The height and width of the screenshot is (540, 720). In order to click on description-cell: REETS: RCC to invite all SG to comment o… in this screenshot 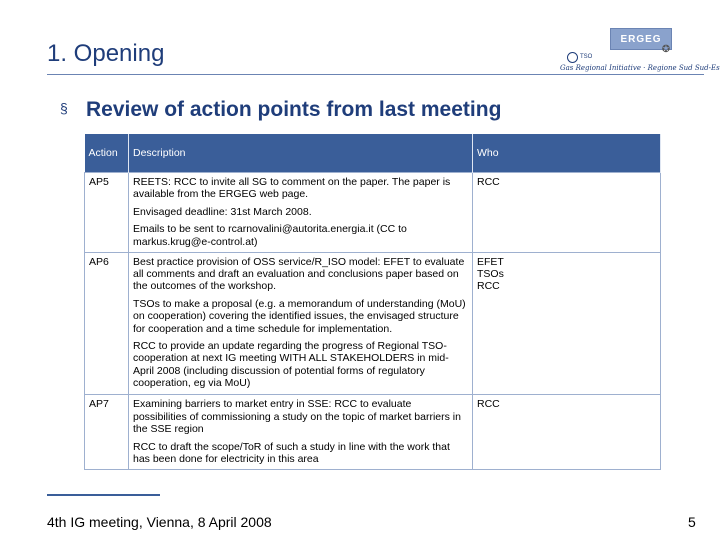, I will do `click(300, 212)`.